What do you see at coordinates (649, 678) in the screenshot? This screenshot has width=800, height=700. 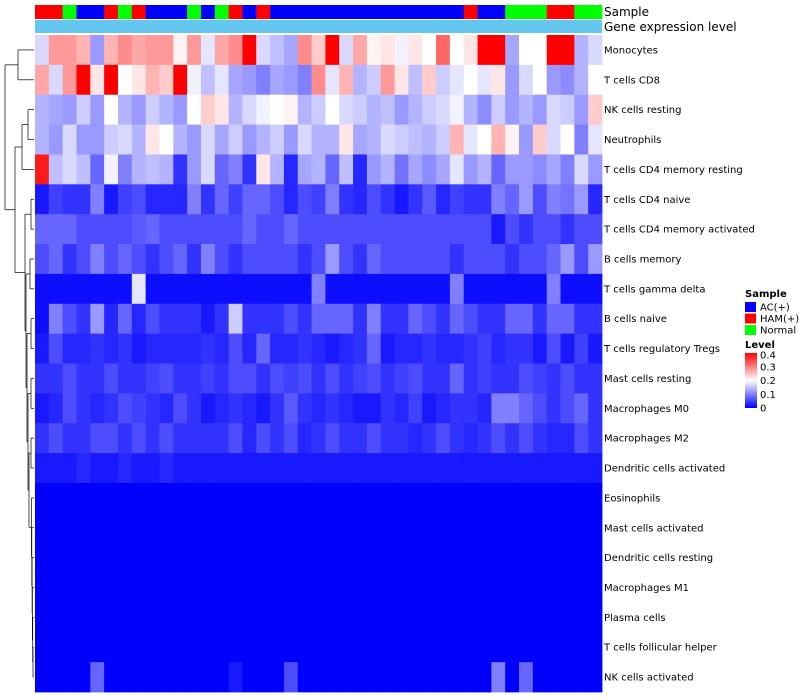 I see `row-label: NK cells activated` at bounding box center [649, 678].